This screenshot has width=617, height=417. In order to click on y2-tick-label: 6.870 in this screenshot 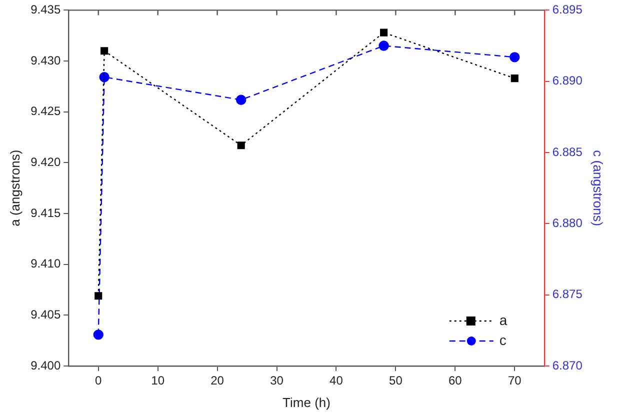, I will do `click(567, 365)`.